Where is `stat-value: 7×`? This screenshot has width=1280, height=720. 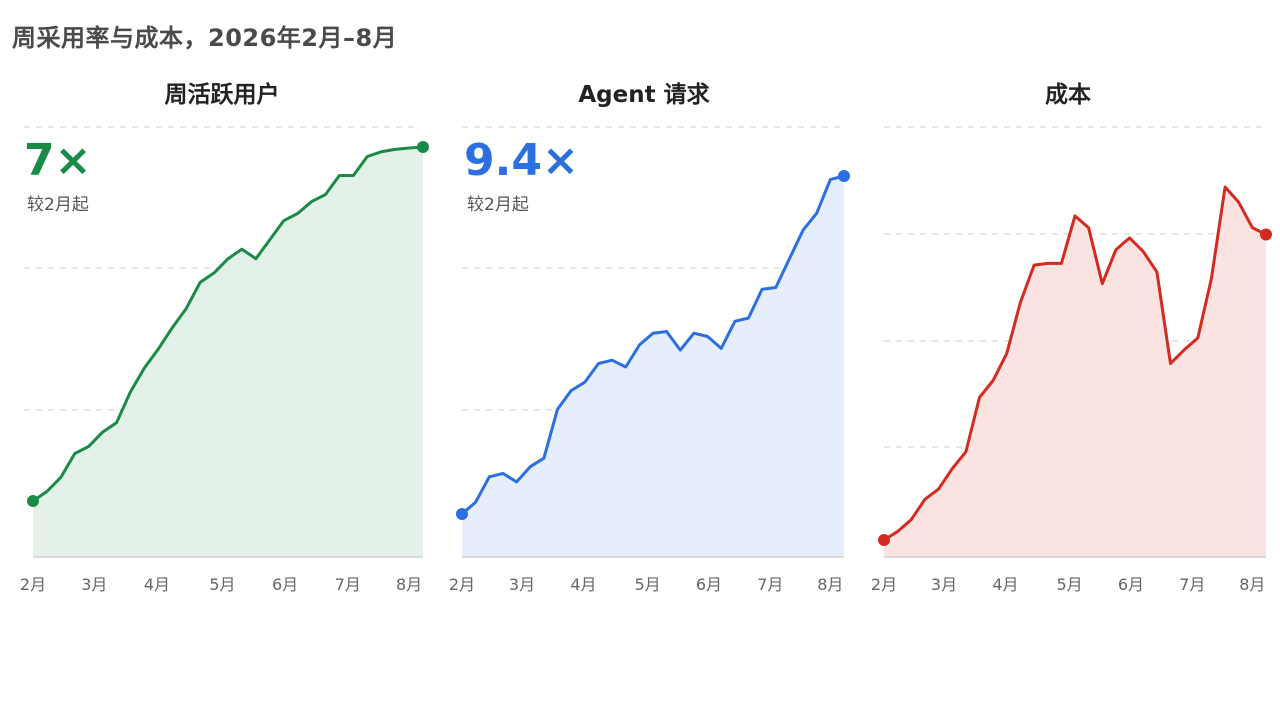 stat-value: 7× is located at coordinates (57, 160).